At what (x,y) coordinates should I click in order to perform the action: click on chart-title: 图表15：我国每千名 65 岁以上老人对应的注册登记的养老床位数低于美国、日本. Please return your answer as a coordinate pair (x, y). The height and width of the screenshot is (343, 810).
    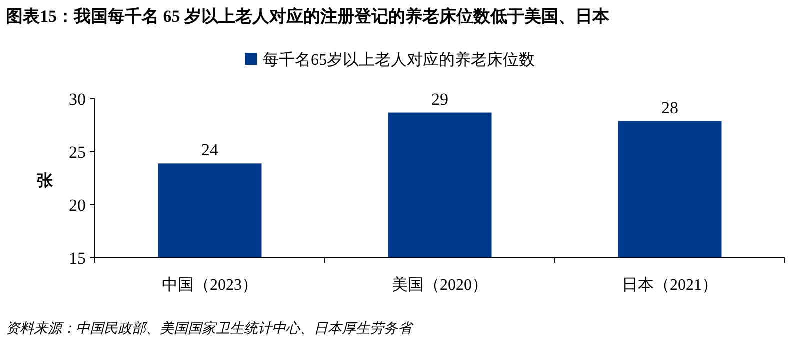
    Looking at the image, I should click on (308, 16).